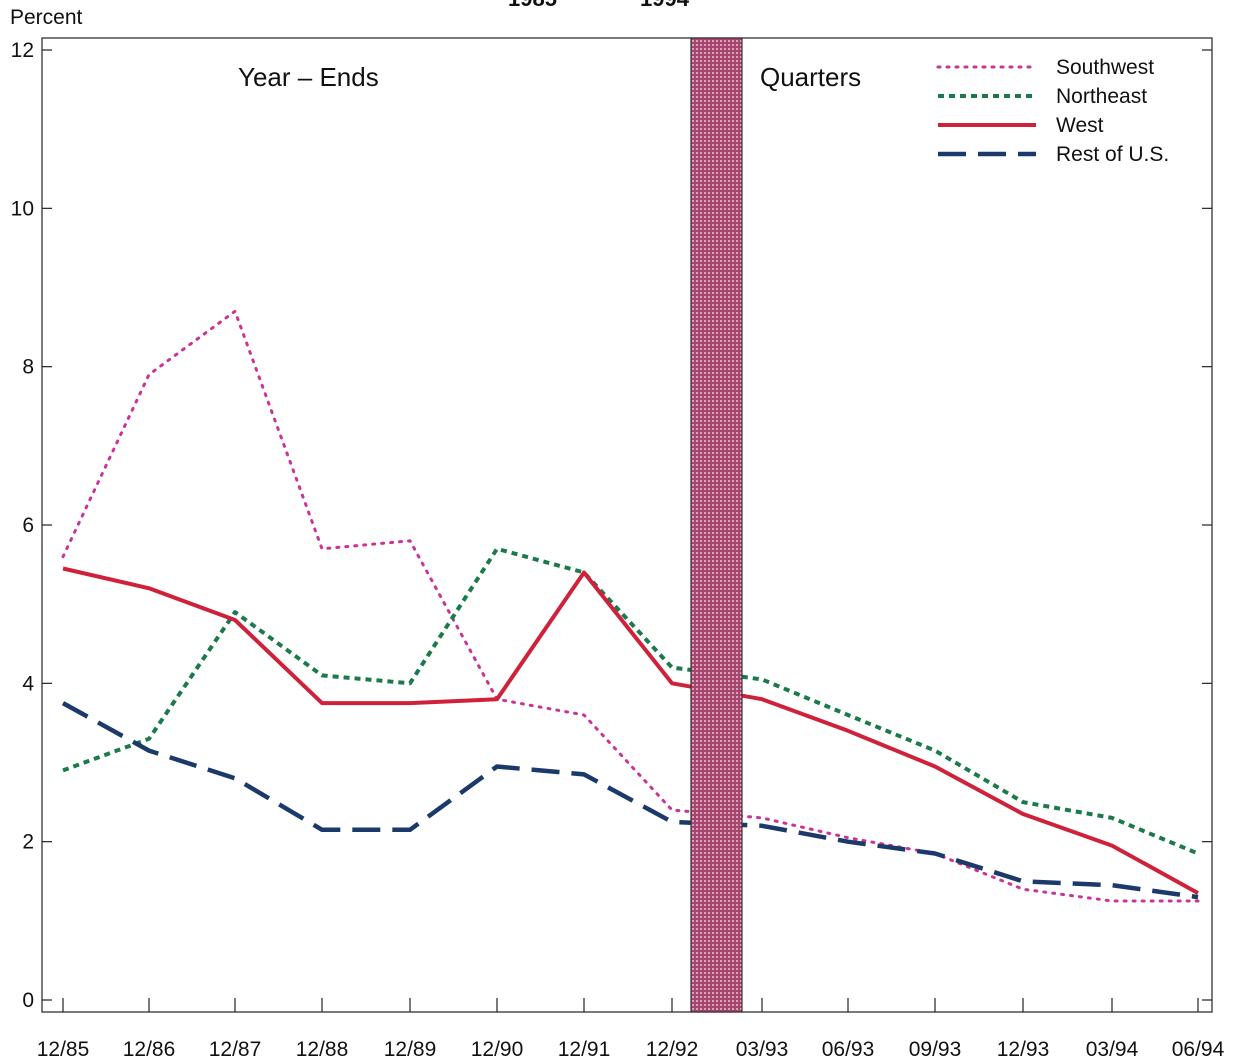 This screenshot has height=1063, width=1246. I want to click on y-axis-label: Percent, so click(46, 17).